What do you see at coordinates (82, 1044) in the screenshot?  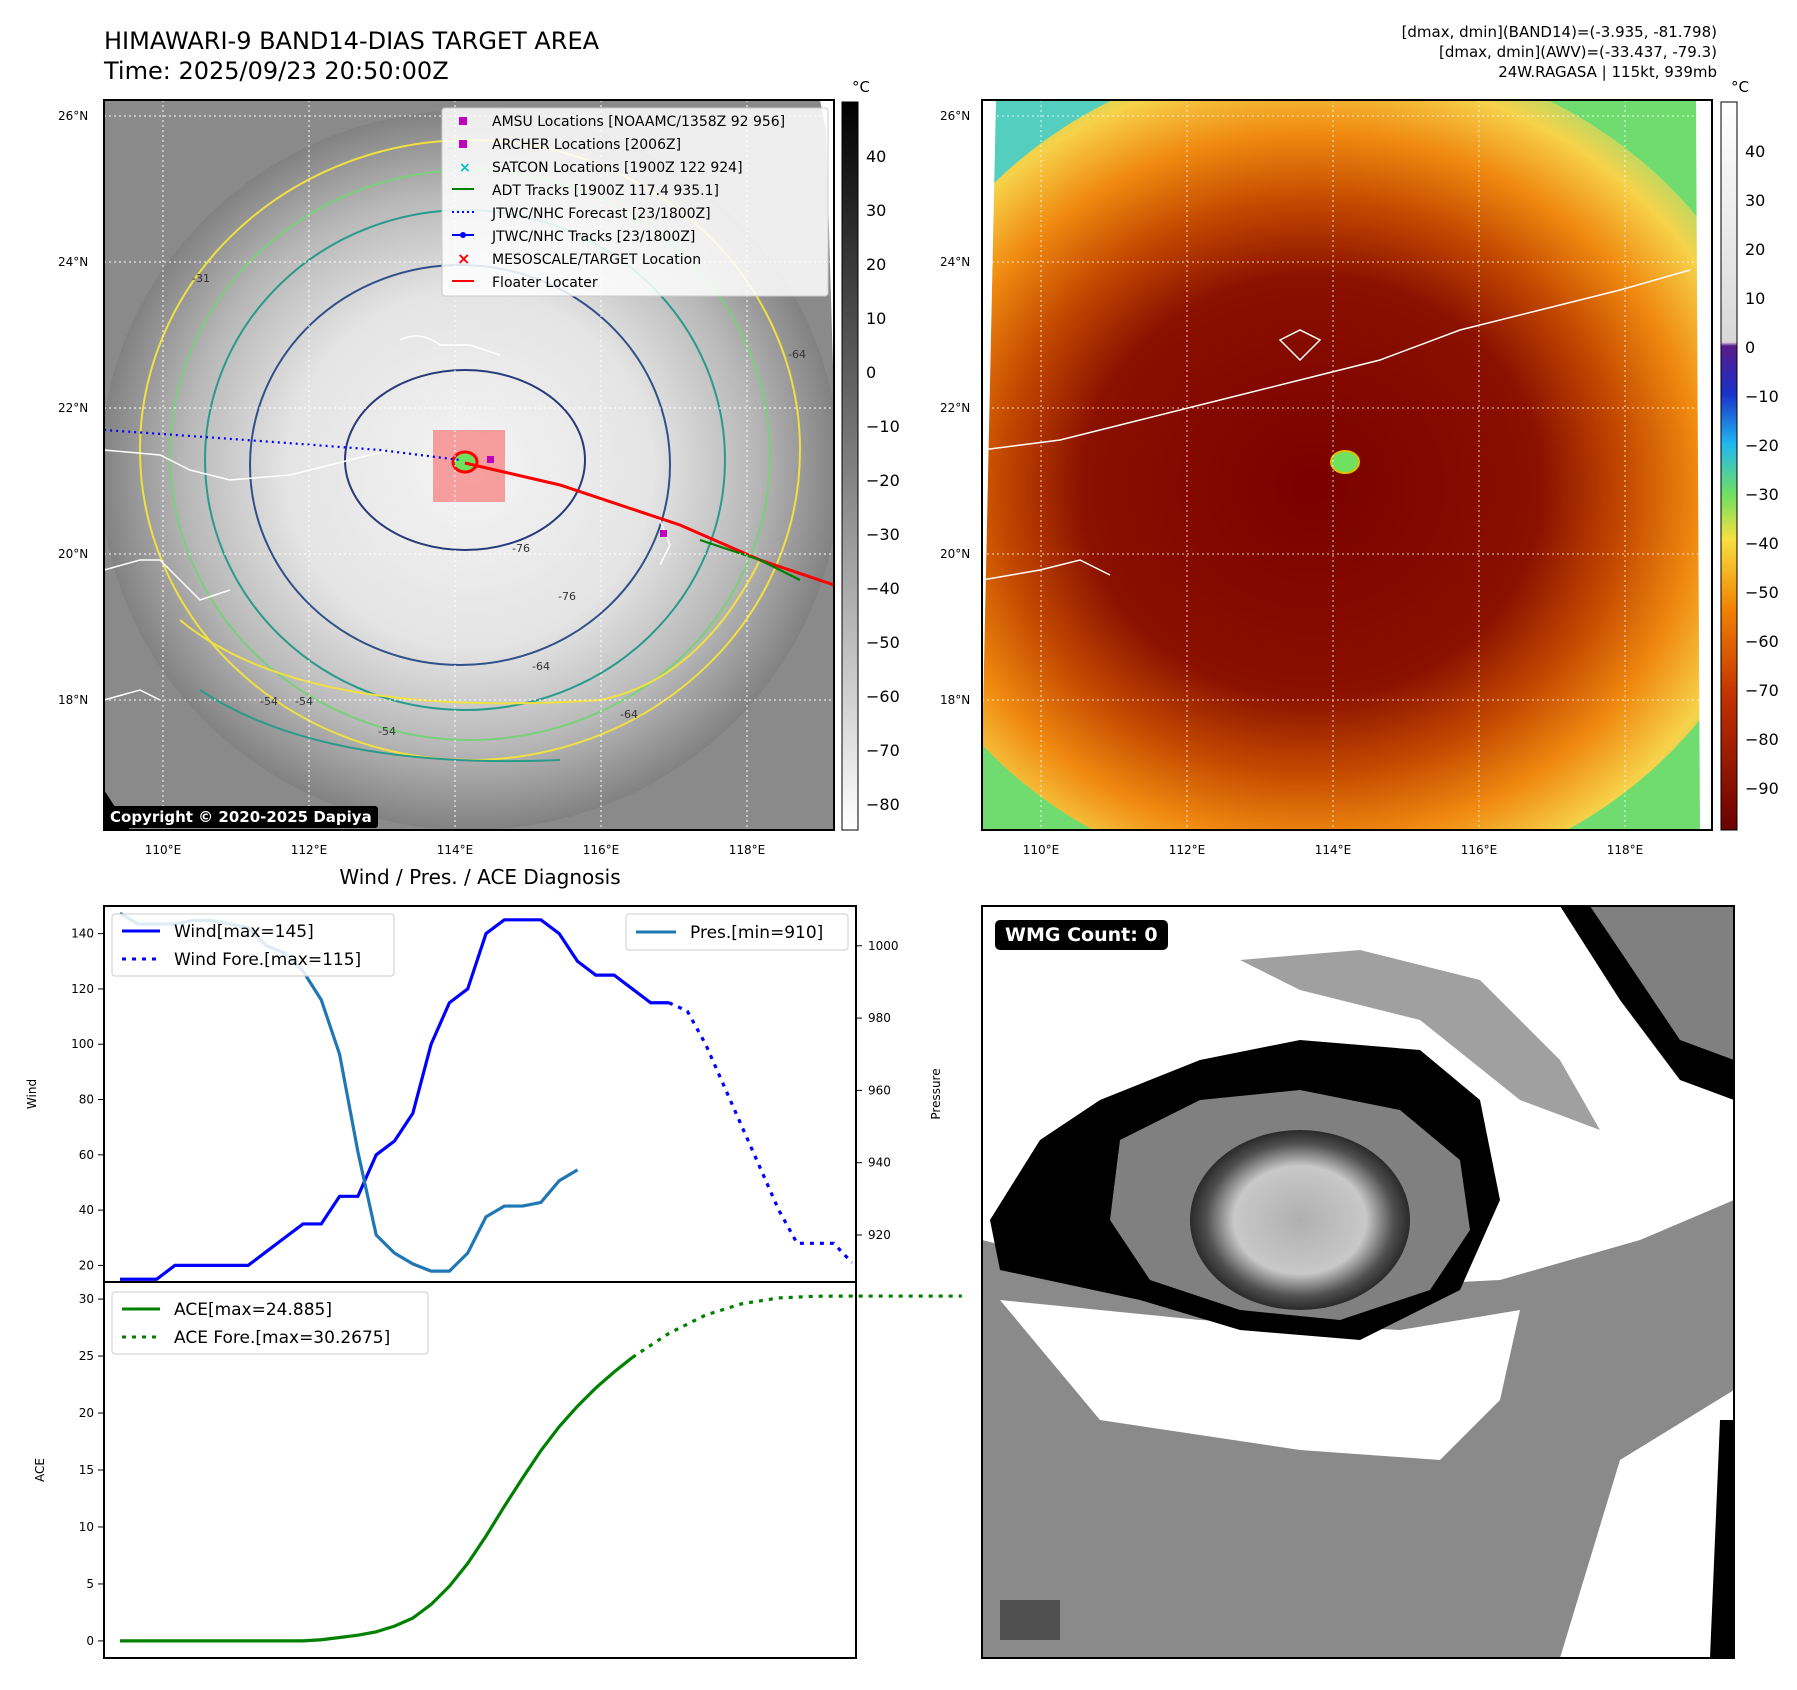 I see `y-tick-label: 100` at bounding box center [82, 1044].